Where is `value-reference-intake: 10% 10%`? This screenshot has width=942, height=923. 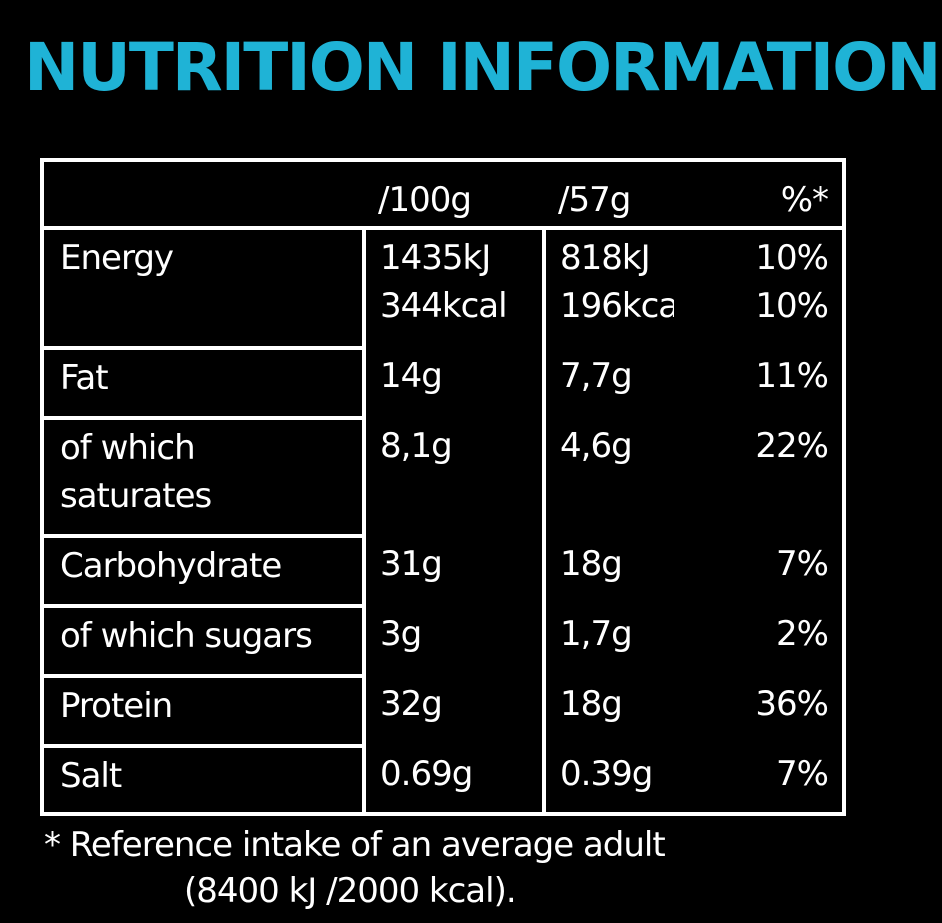 value-reference-intake: 10% 10% is located at coordinates (758, 288).